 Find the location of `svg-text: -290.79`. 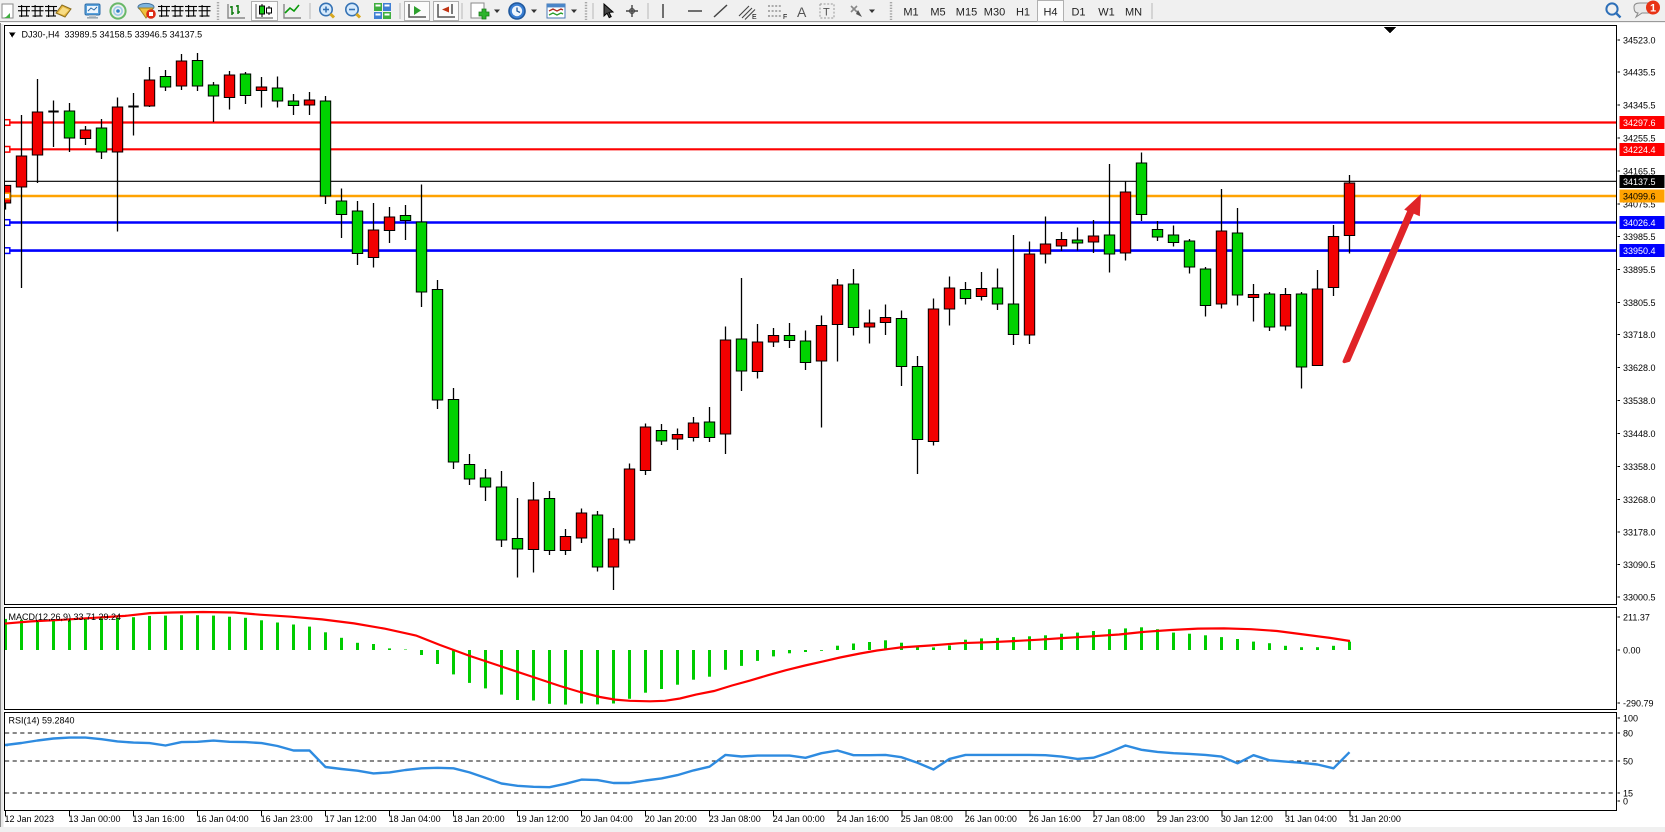

svg-text: -290.79 is located at coordinates (1638, 704).